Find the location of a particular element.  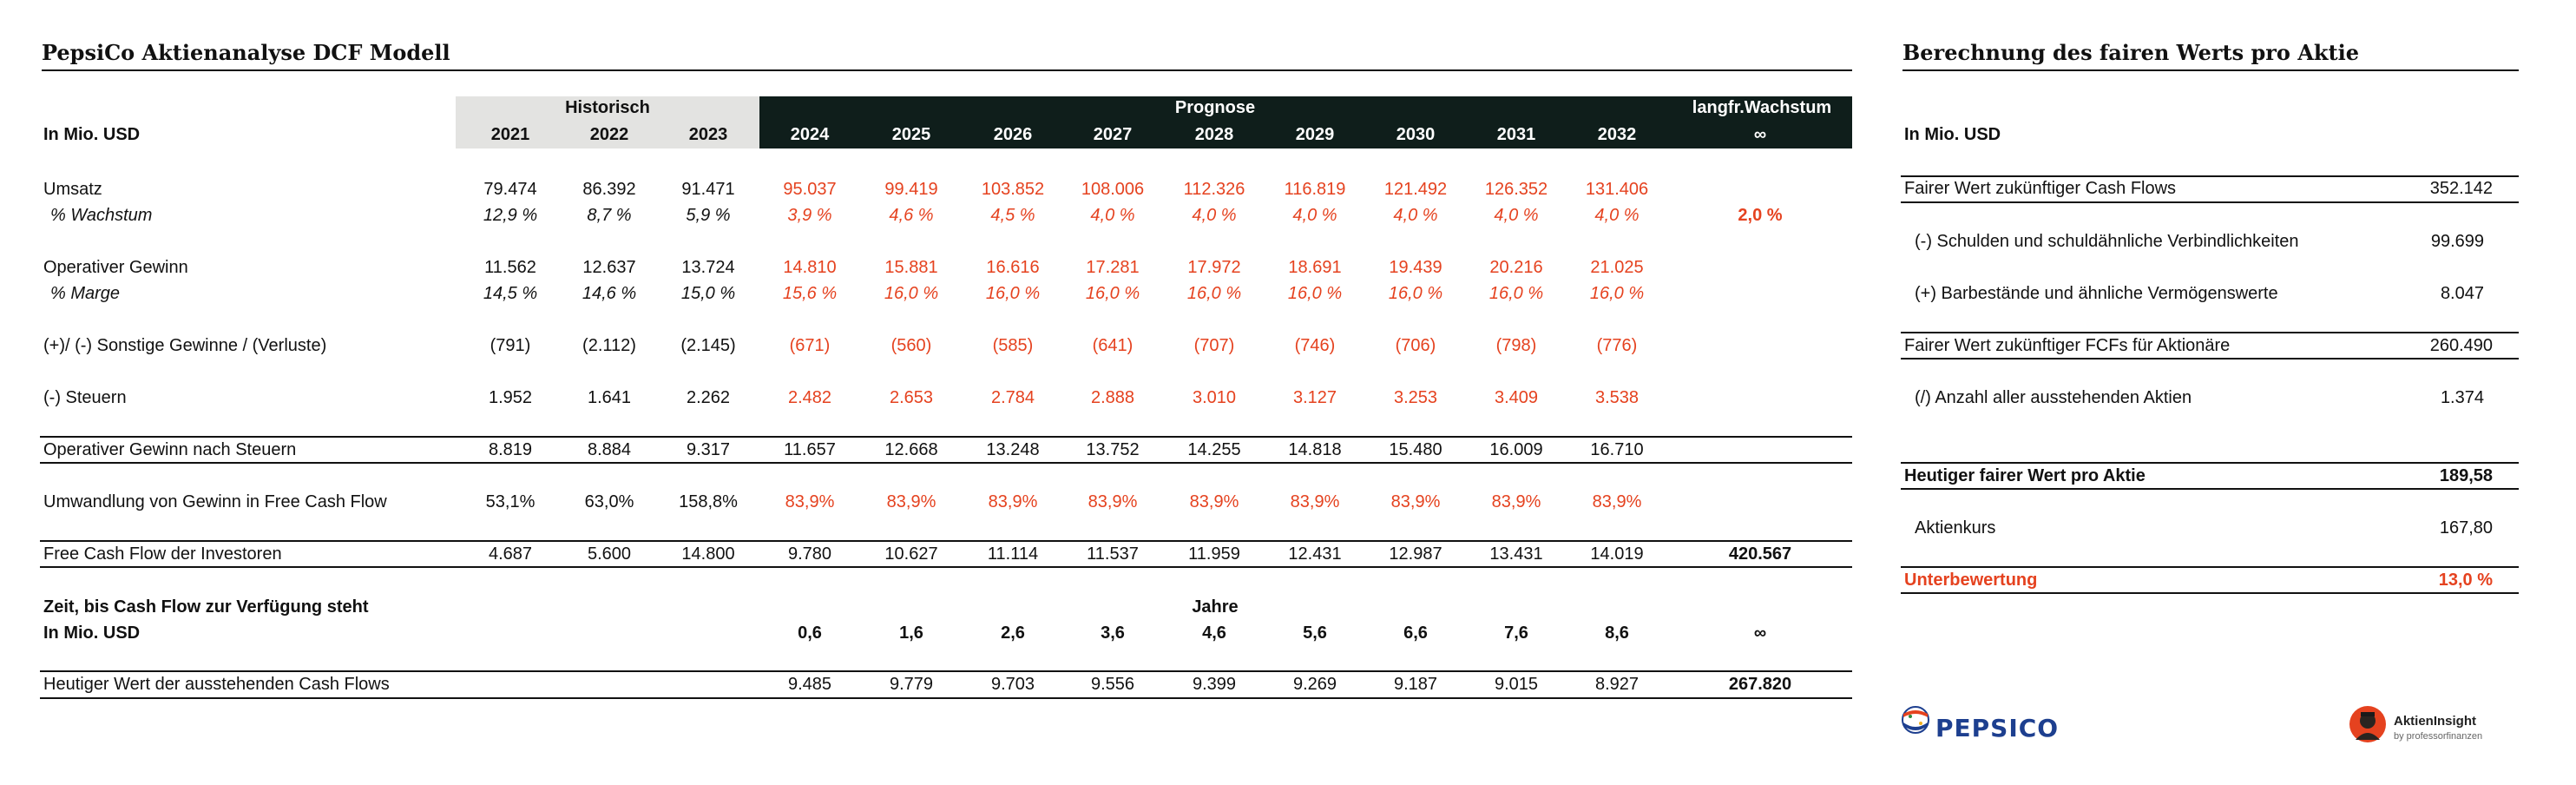

table-cell: 5,9 % is located at coordinates (708, 215).